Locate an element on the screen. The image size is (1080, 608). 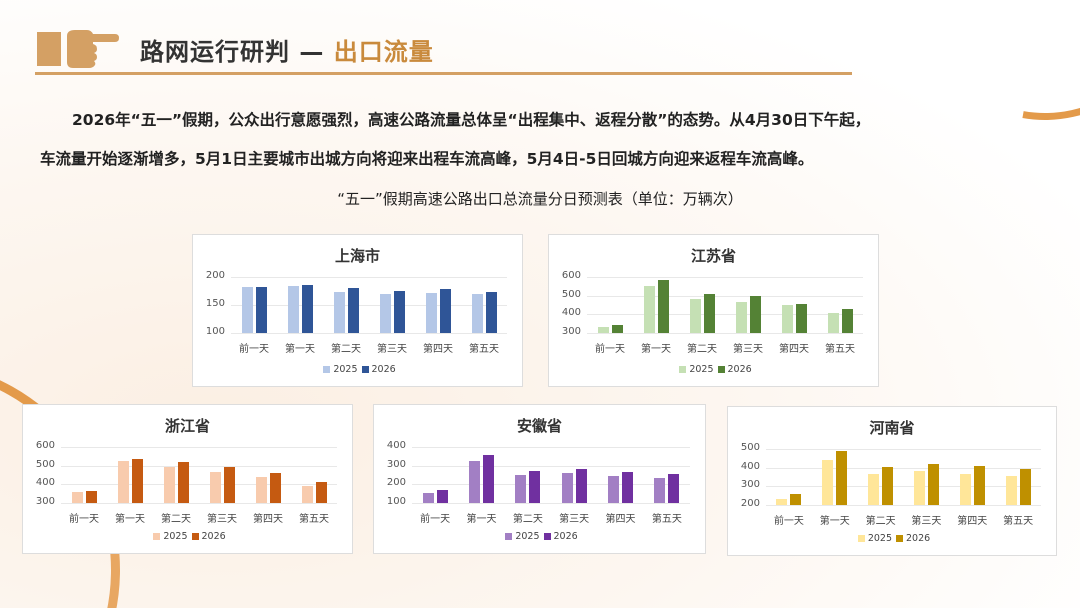
pointing-hand-icon is located at coordinates (78, 49).